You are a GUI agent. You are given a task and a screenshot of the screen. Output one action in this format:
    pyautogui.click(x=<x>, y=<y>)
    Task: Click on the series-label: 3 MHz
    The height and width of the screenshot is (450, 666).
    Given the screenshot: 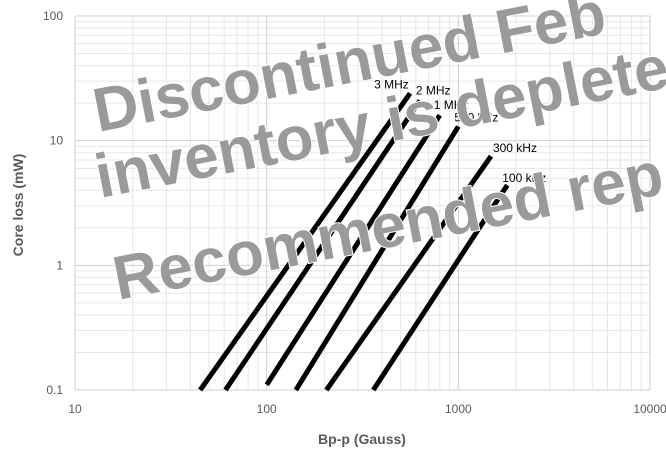 What is the action you would take?
    pyautogui.click(x=391, y=84)
    